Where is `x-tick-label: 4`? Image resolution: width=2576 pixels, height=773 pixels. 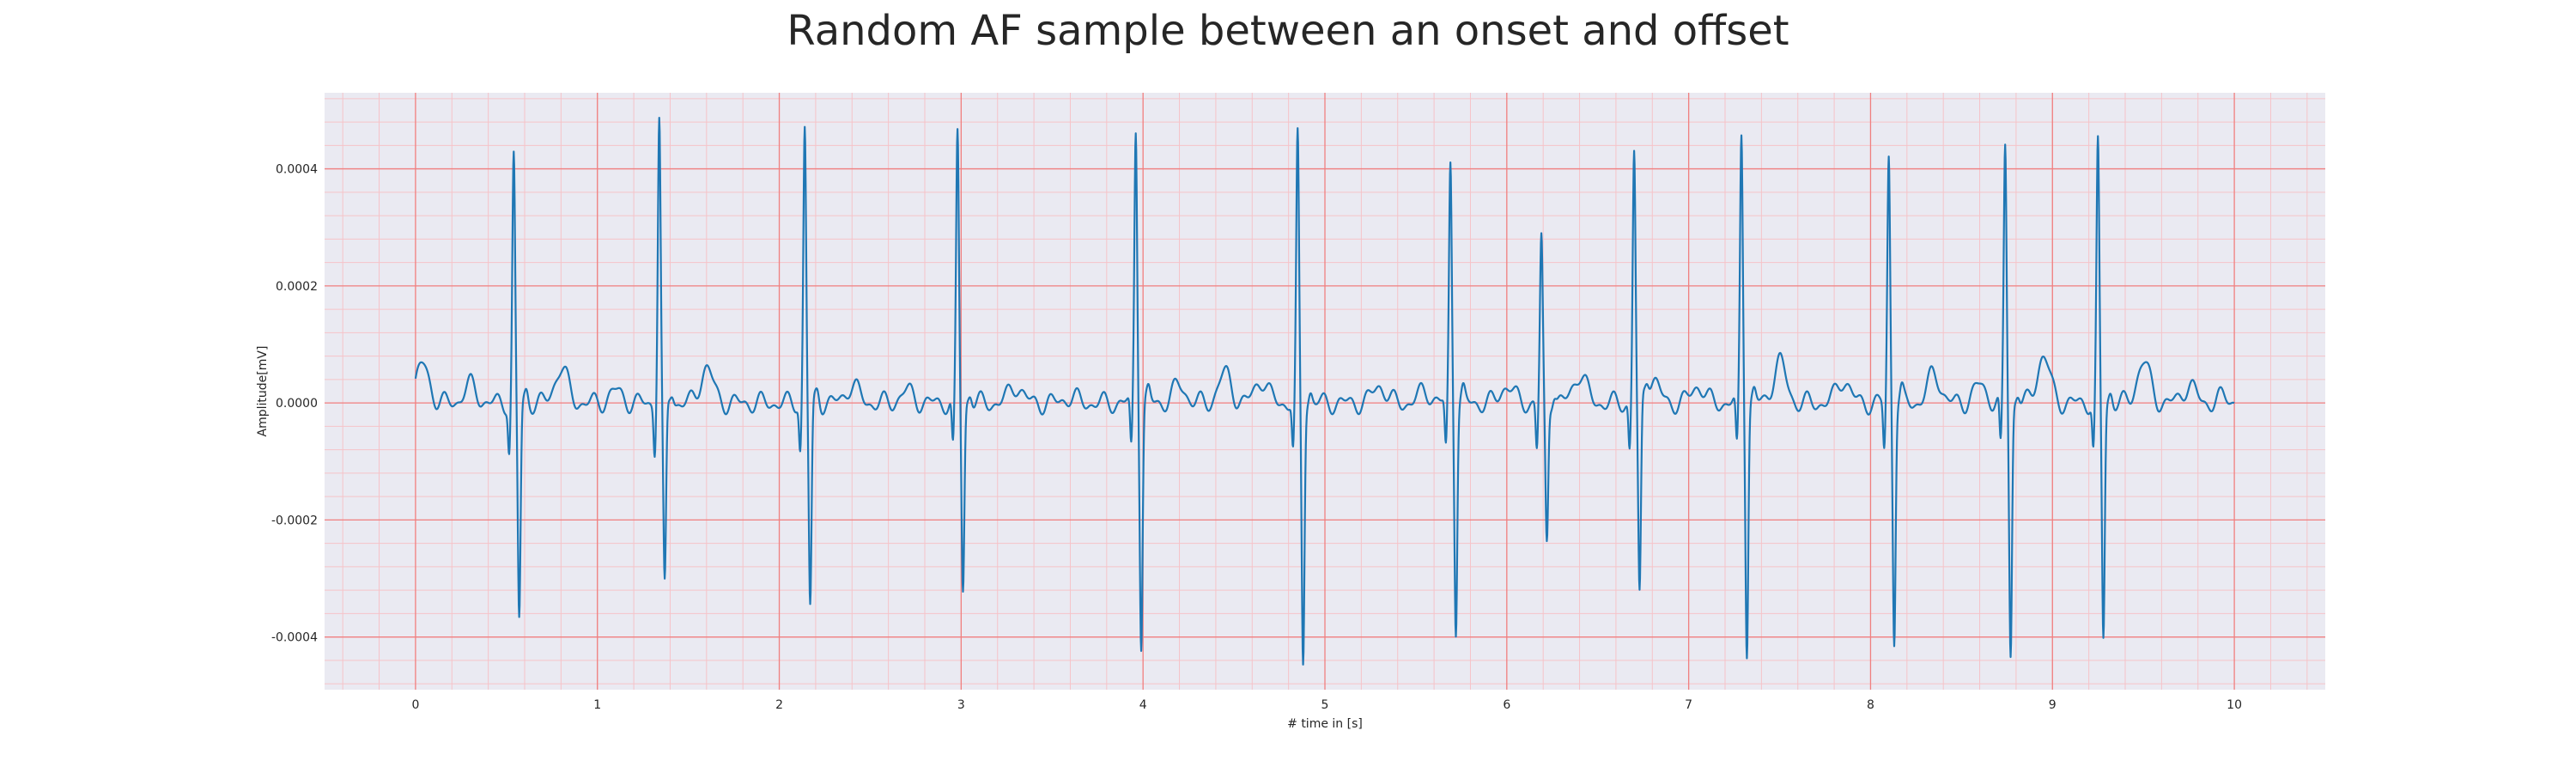
x-tick-label: 4 is located at coordinates (1143, 705).